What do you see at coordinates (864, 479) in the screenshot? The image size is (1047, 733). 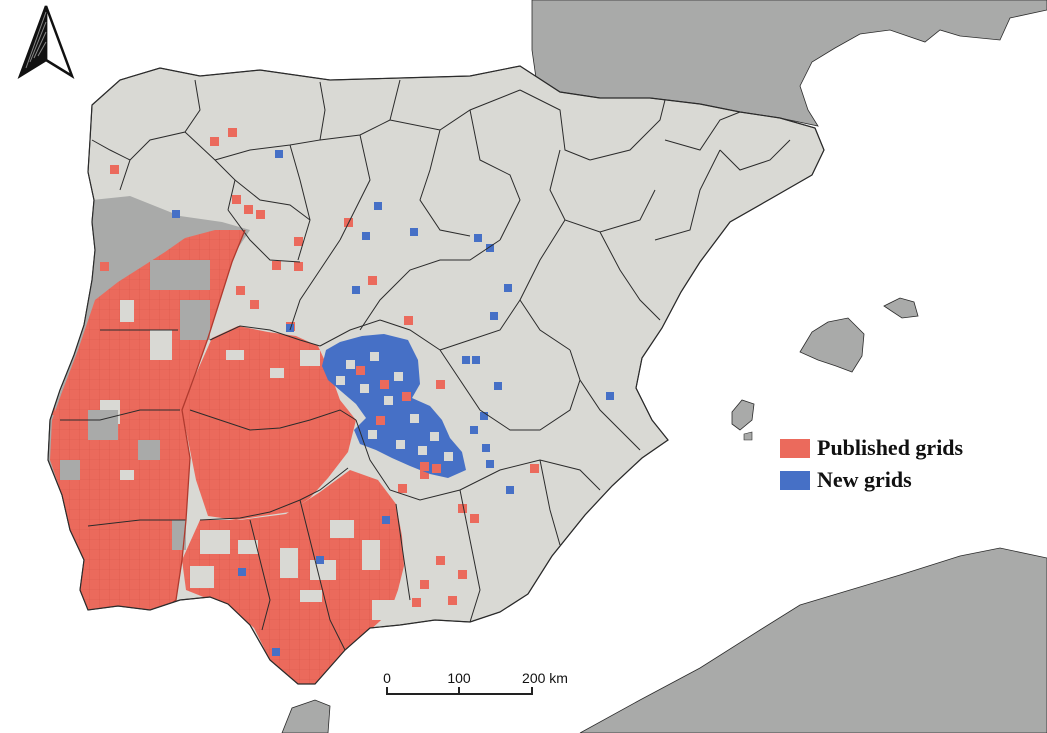 I see `legend-label-new: New grids` at bounding box center [864, 479].